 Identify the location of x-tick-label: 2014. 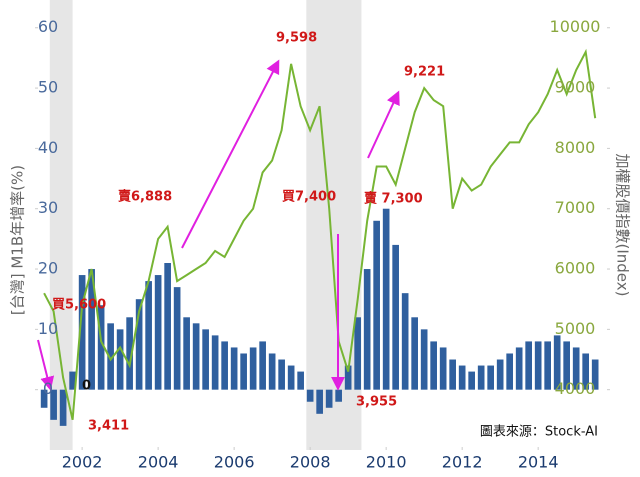
(538, 462).